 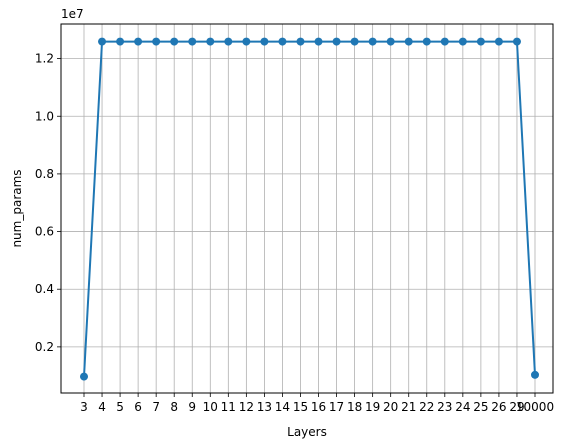 I want to click on x-tick-label: 13, so click(x=264, y=407).